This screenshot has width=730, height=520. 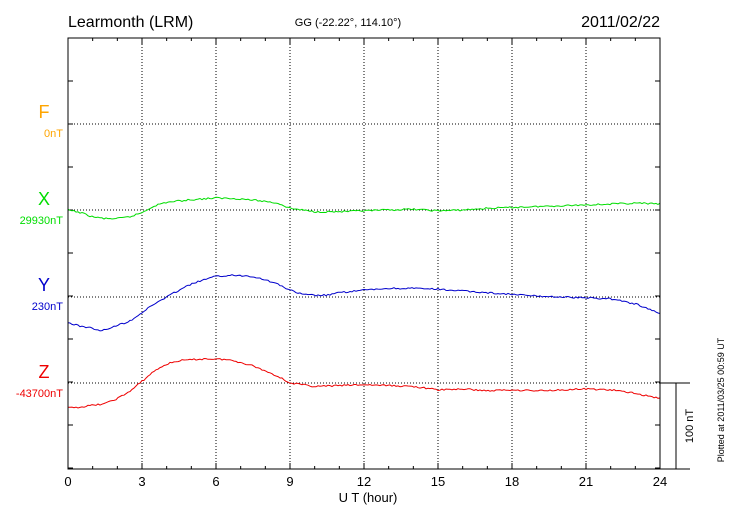 I want to click on x-tick-label-18: 18, so click(x=512, y=481).